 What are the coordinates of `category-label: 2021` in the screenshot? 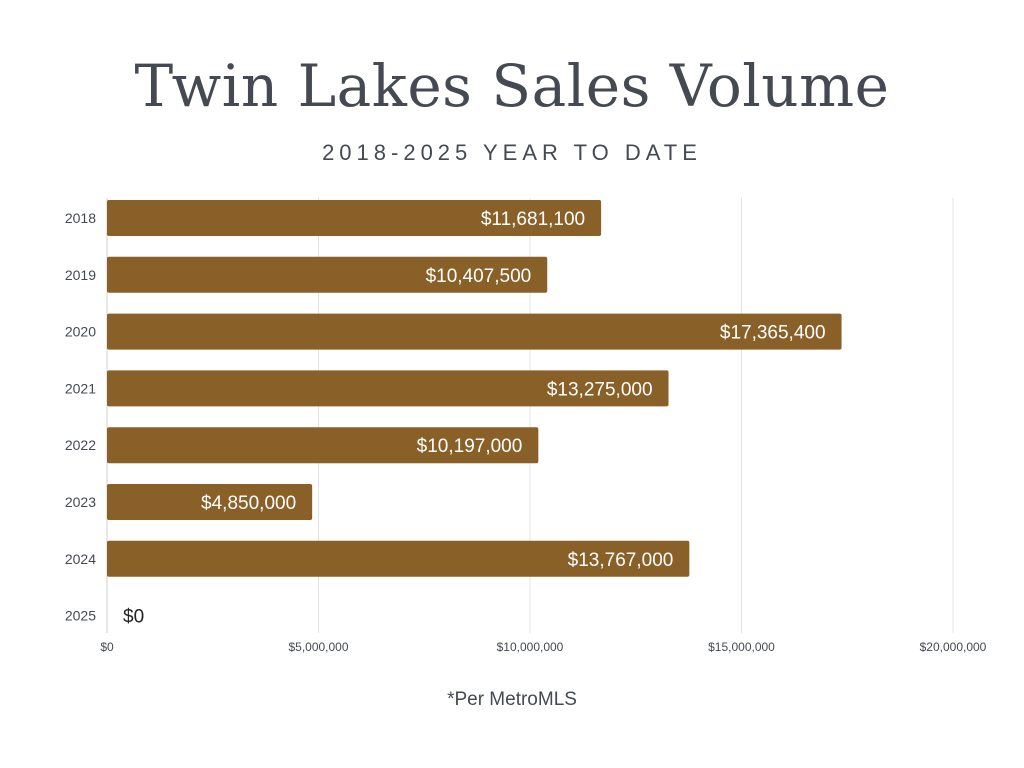 It's located at (80, 388).